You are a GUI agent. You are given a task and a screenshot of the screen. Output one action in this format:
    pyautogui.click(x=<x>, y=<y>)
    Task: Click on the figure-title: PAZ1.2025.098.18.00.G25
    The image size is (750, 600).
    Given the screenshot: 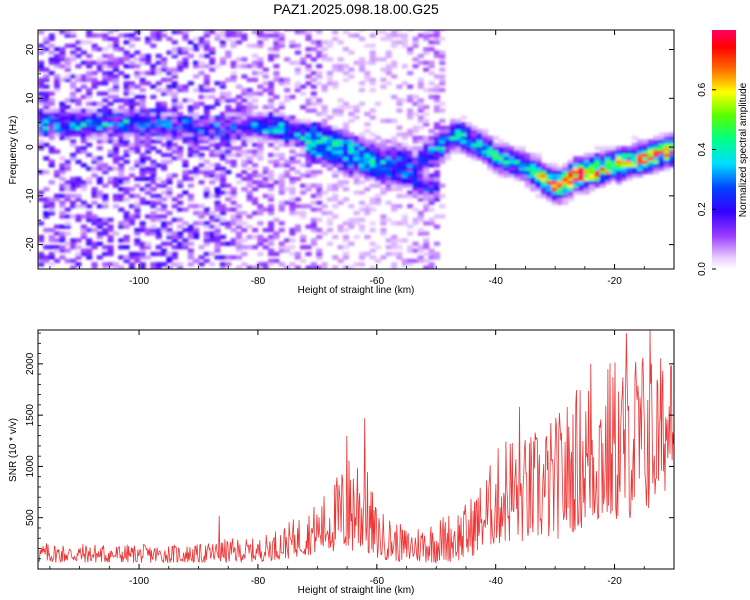 What is the action you would take?
    pyautogui.click(x=356, y=9)
    